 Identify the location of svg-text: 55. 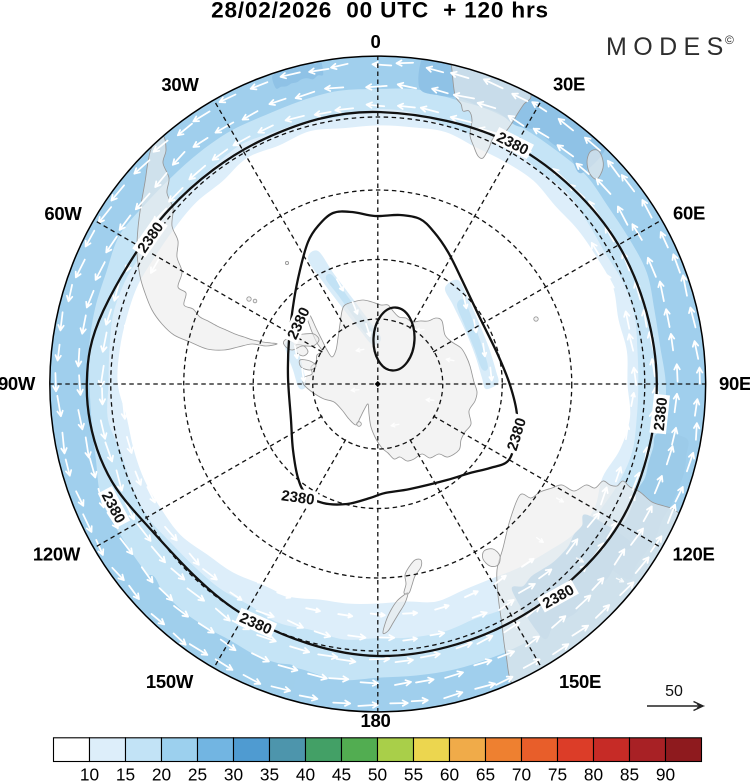
(413, 773).